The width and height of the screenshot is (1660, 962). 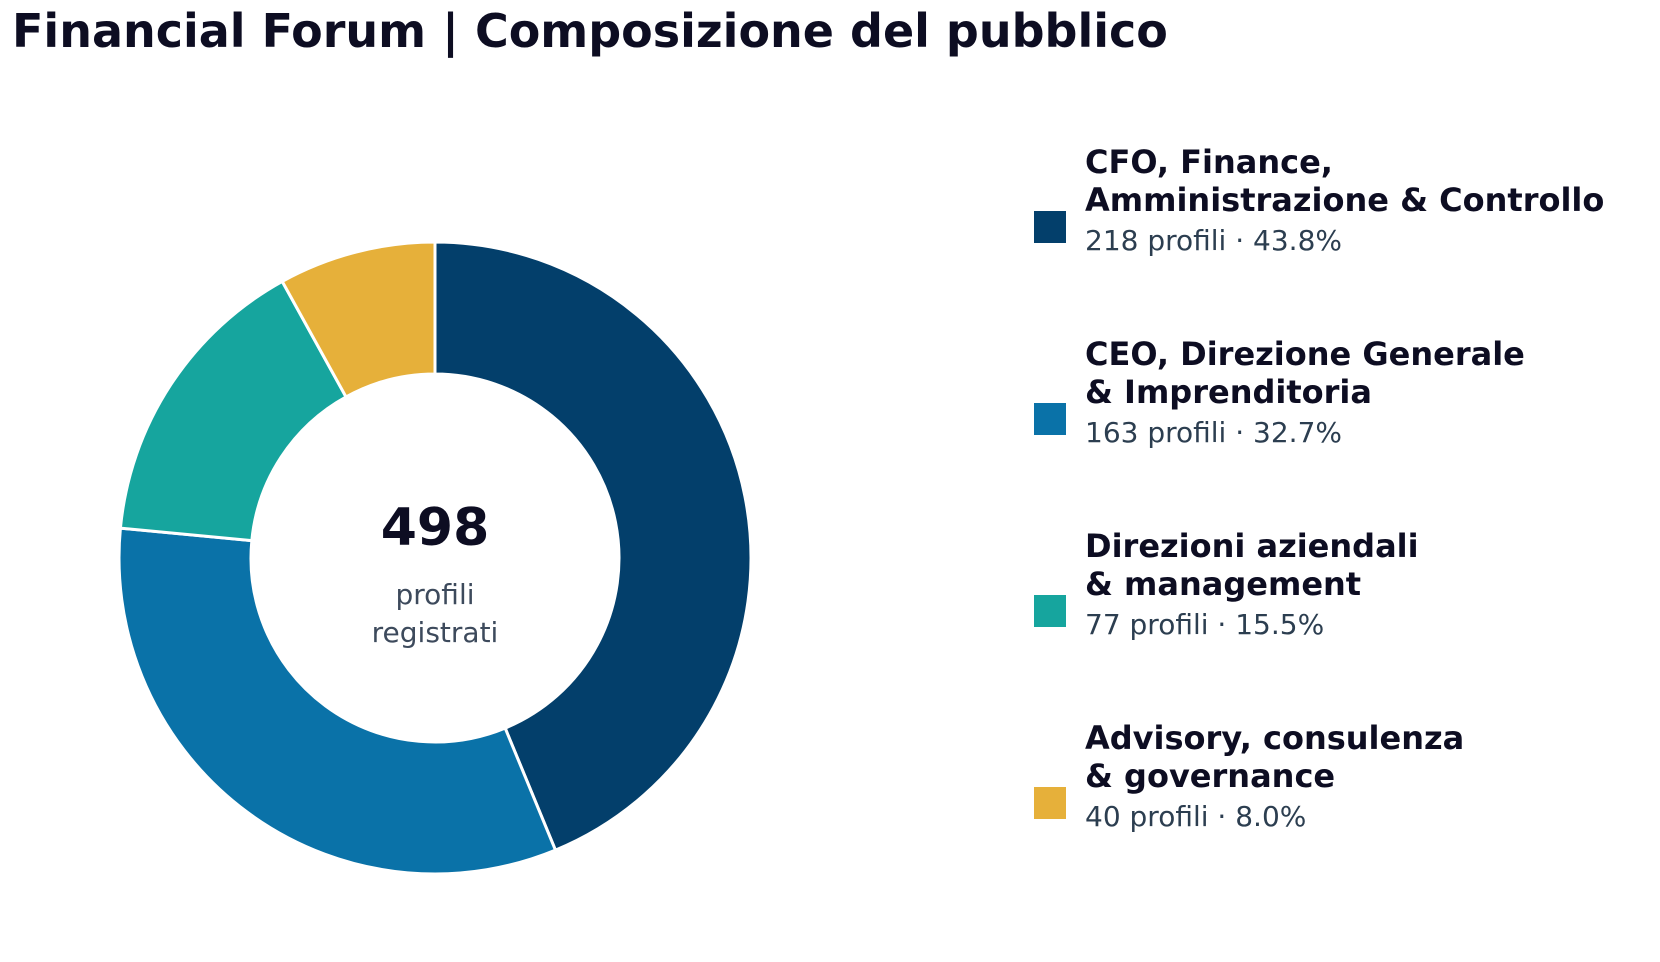 I want to click on legend-swatch-ceo, so click(x=1050, y=419).